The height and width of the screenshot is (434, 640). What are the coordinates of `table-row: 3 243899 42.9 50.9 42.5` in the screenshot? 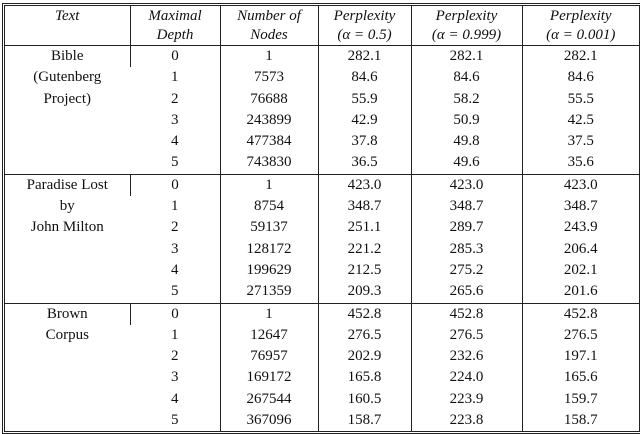 It's located at (322, 120).